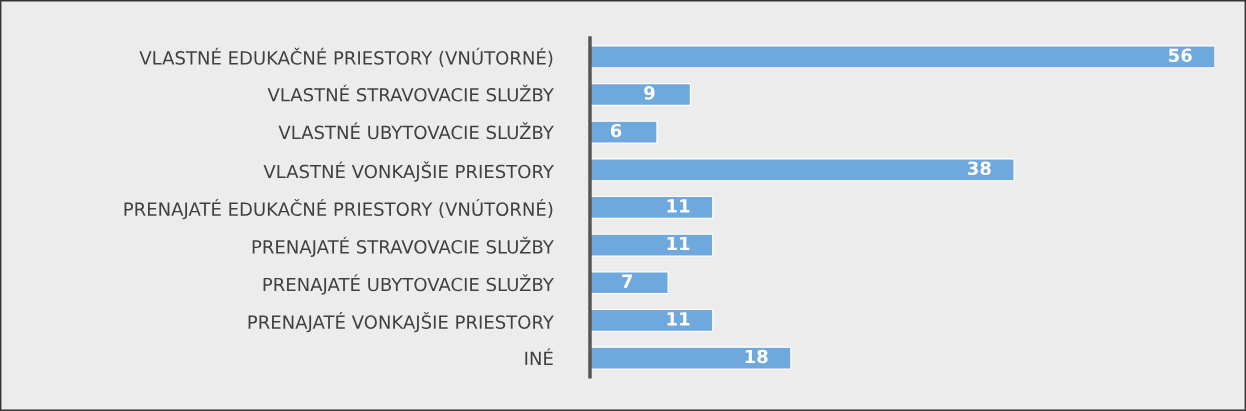  I want to click on y-tick-label: PRENAJATÉ EDUKAČNÉ PRIESTORY (VNÚTORNÉ), so click(338, 209).